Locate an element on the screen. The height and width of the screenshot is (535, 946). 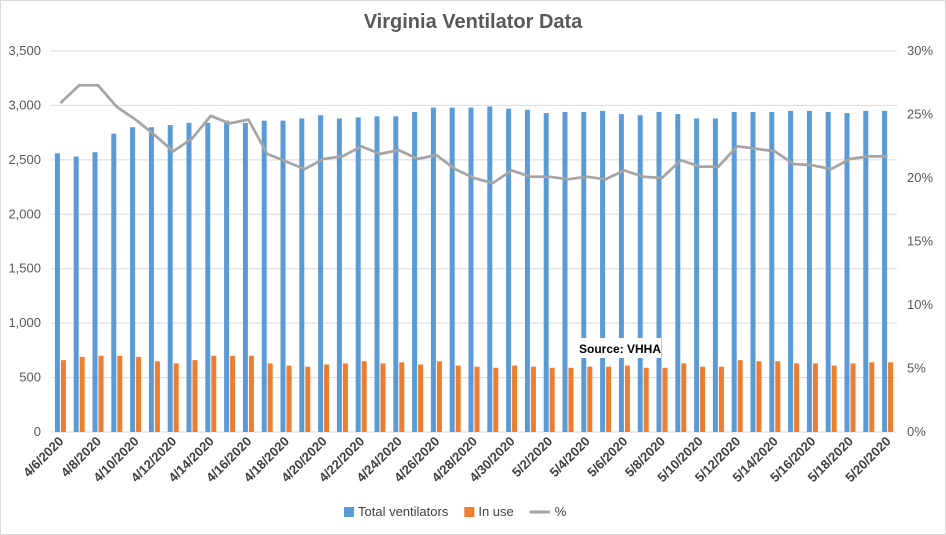
y-axis-left: 0 500 1,000 1,500 2,000 2,500 3,000 3,500 is located at coordinates (24, 241).